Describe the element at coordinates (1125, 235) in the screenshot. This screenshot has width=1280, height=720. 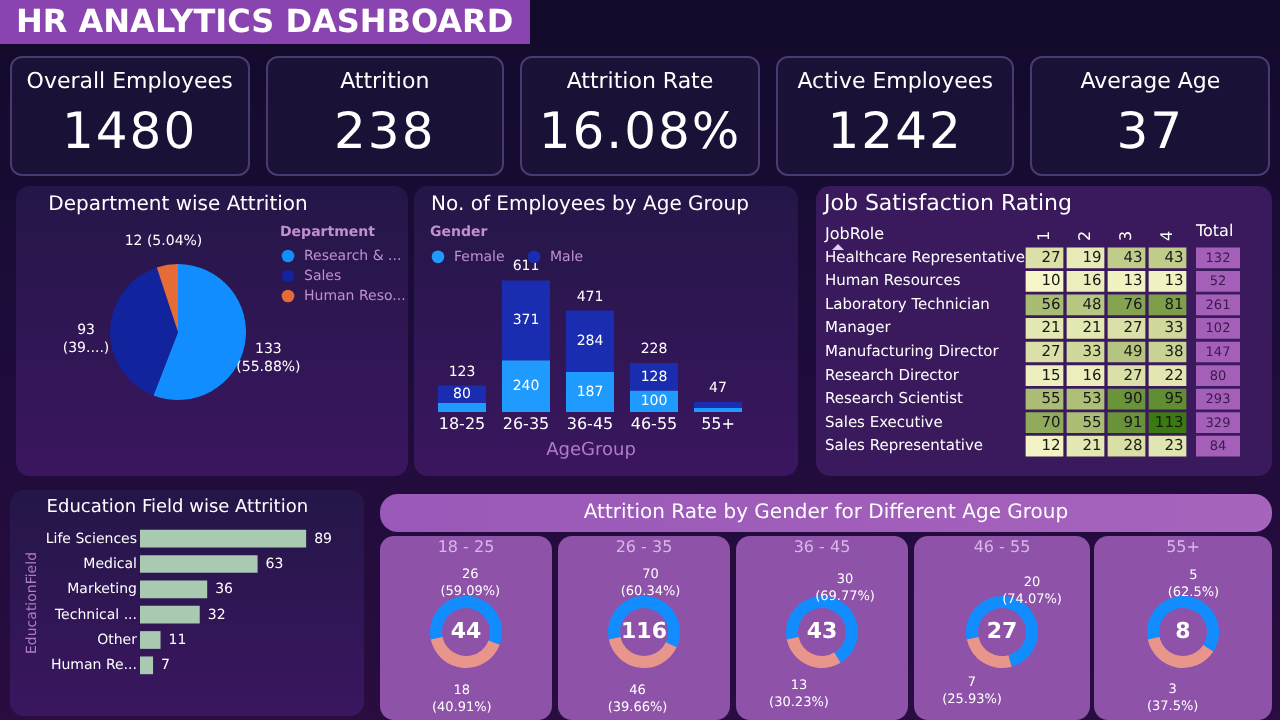
I see `x-tick-label: 3` at that location.